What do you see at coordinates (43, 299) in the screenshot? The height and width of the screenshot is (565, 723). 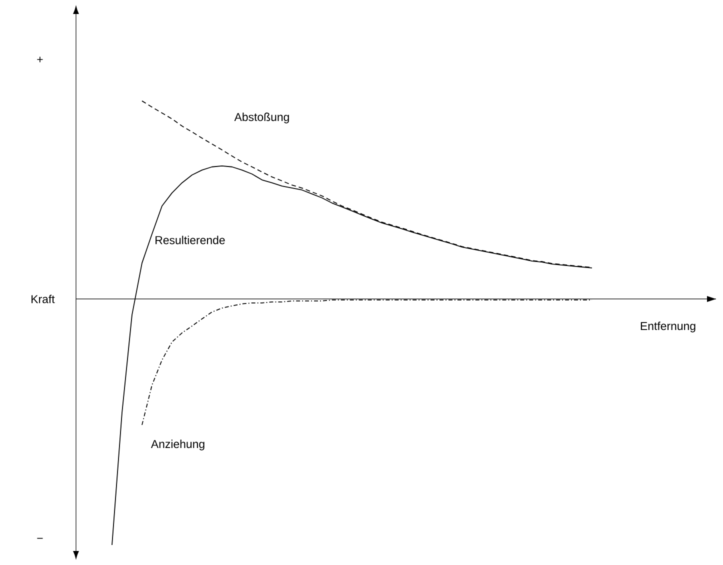 I see `y-axis-title: Kraft` at bounding box center [43, 299].